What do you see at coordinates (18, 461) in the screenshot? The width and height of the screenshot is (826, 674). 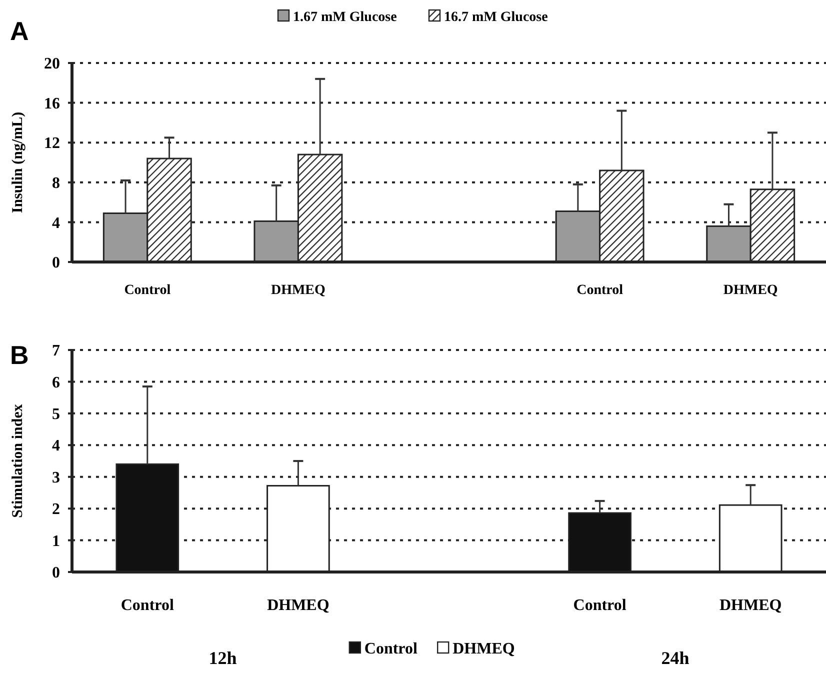 I see `y-axis-title: Stimulation index` at bounding box center [18, 461].